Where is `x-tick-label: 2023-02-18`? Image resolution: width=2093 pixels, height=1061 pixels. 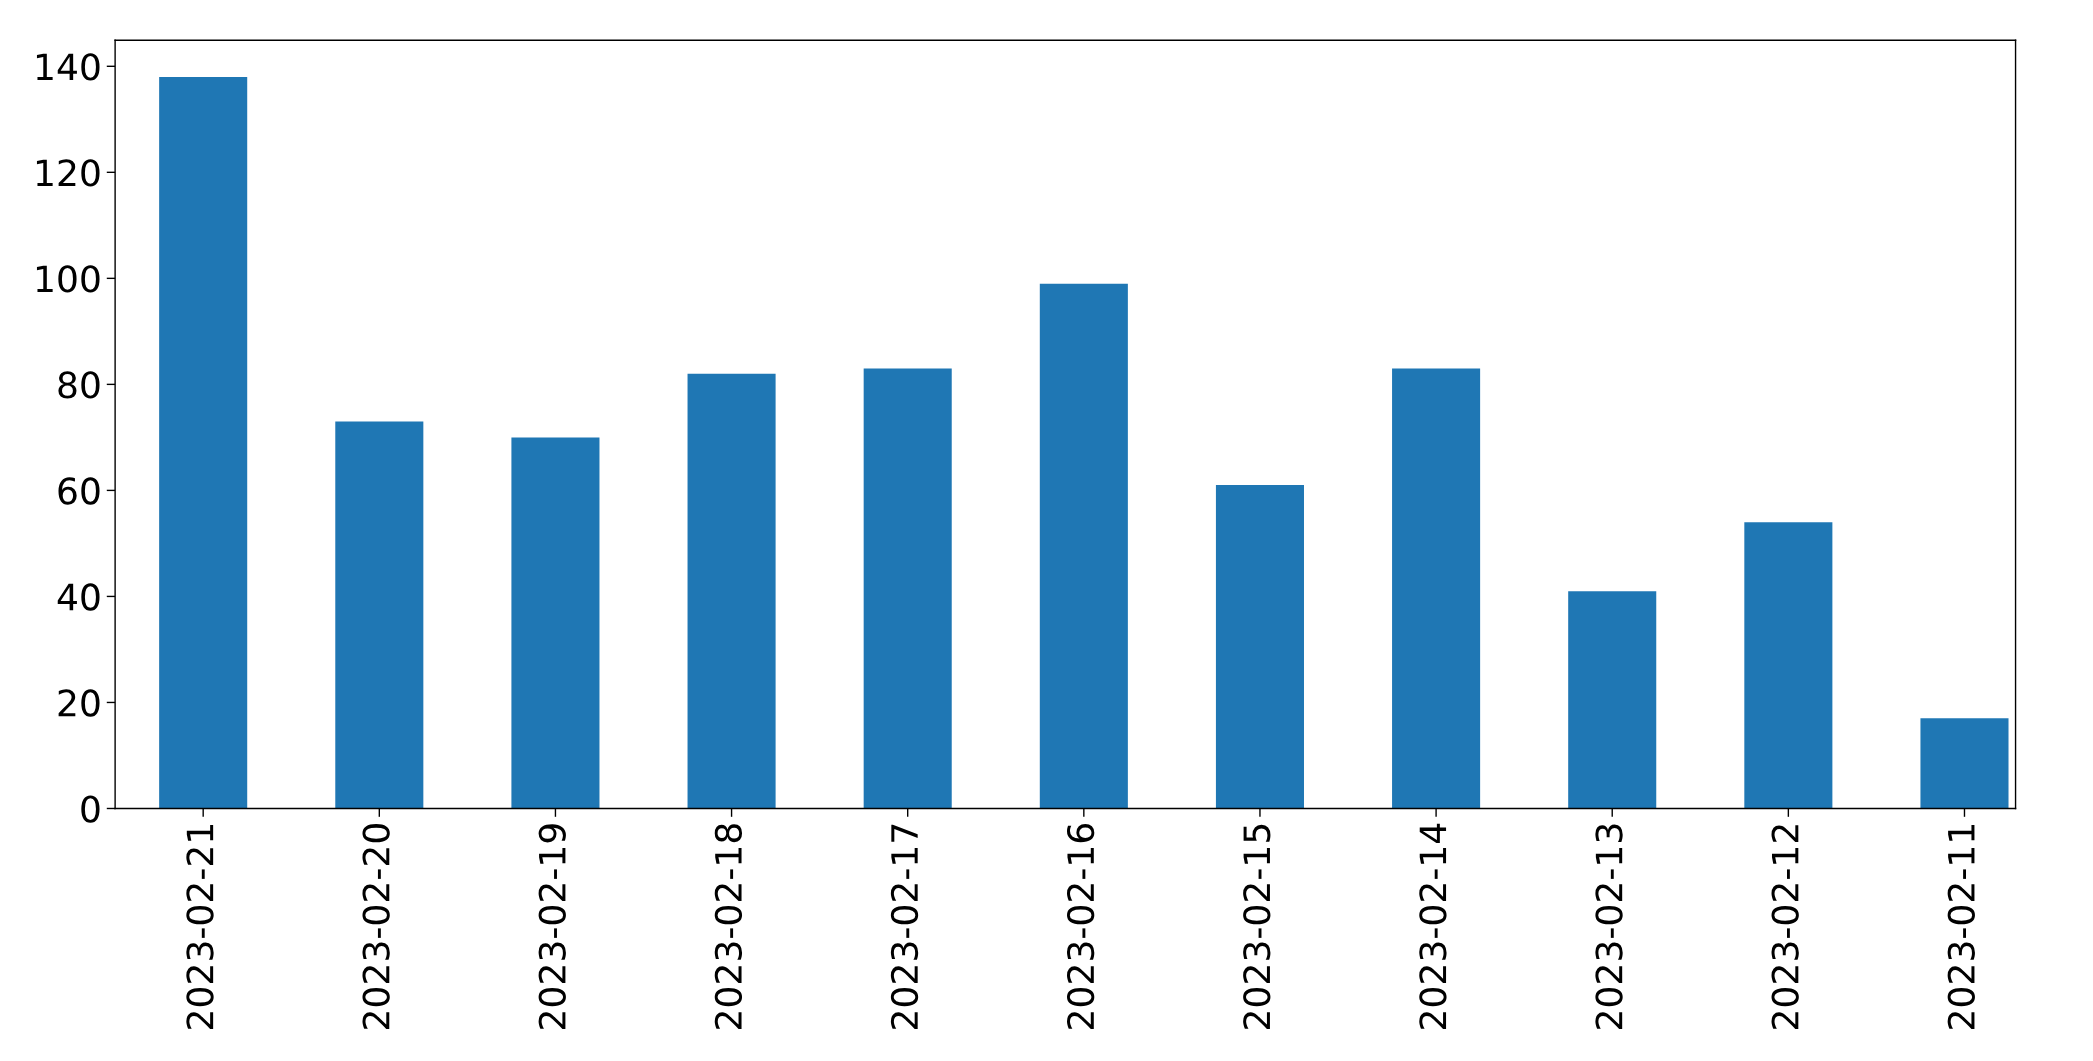
x-tick-label: 2023-02-18 is located at coordinates (728, 926).